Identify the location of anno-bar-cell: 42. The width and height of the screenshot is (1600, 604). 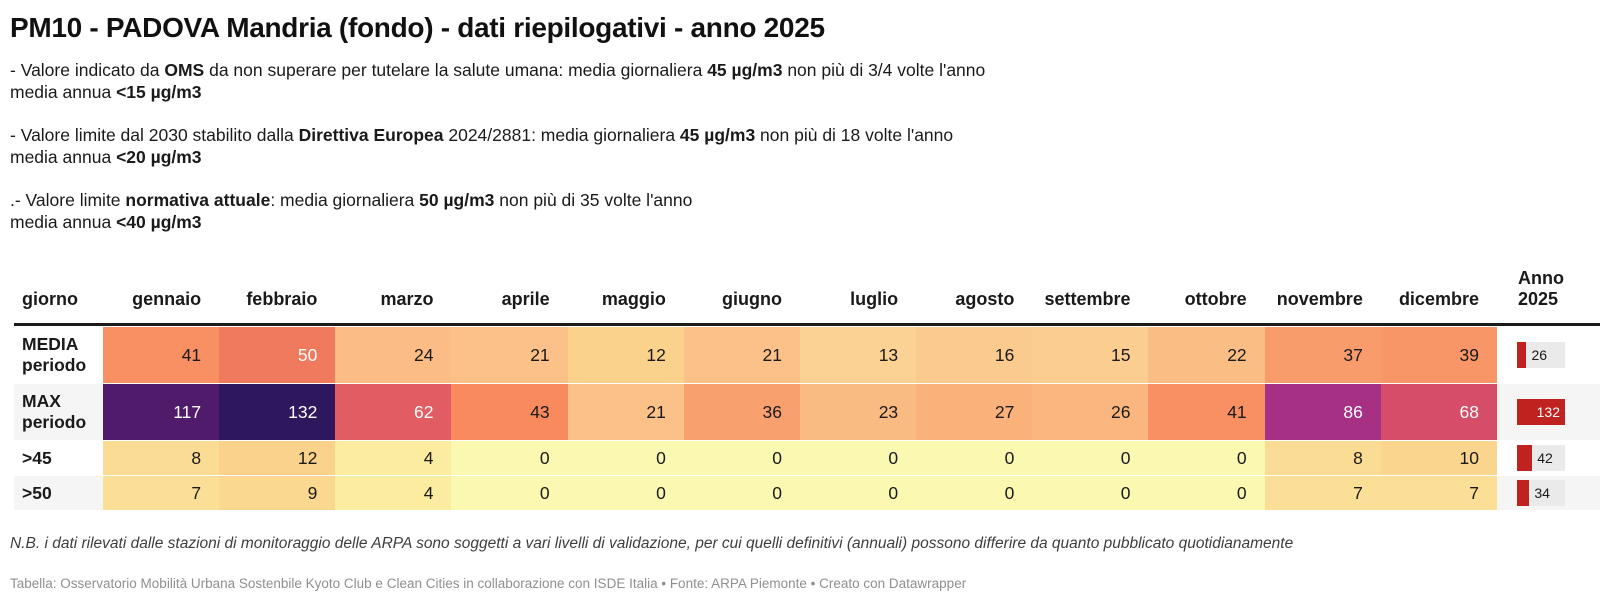
(1548, 458).